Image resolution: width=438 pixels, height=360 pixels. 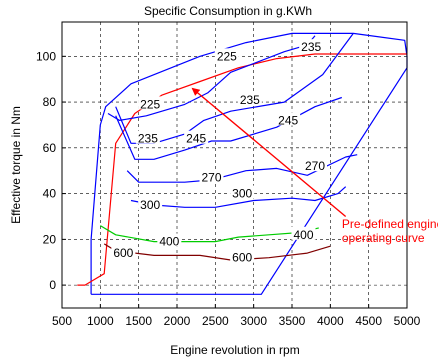 What do you see at coordinates (138, 321) in the screenshot?
I see `x-tick-label: 1500` at bounding box center [138, 321].